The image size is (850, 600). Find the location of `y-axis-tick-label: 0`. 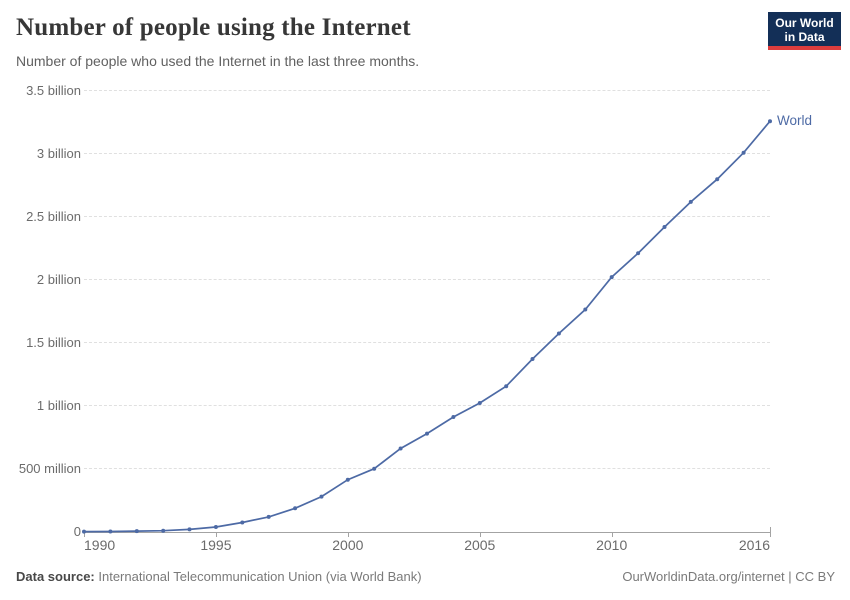

y-axis-tick-label: 0 is located at coordinates (77, 531).